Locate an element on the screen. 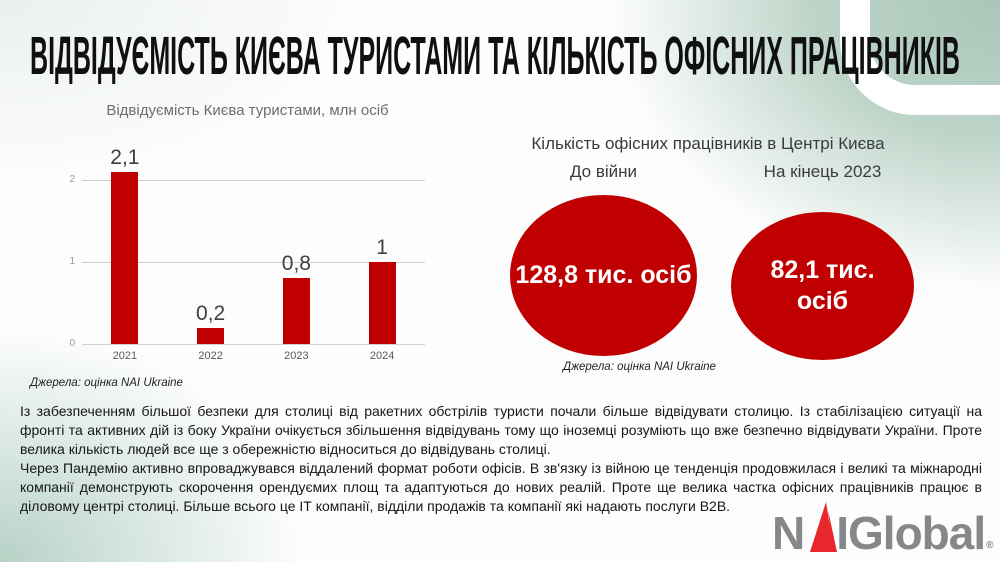 The height and width of the screenshot is (562, 1000). x-axis-tick-label: 2022 is located at coordinates (210, 356).